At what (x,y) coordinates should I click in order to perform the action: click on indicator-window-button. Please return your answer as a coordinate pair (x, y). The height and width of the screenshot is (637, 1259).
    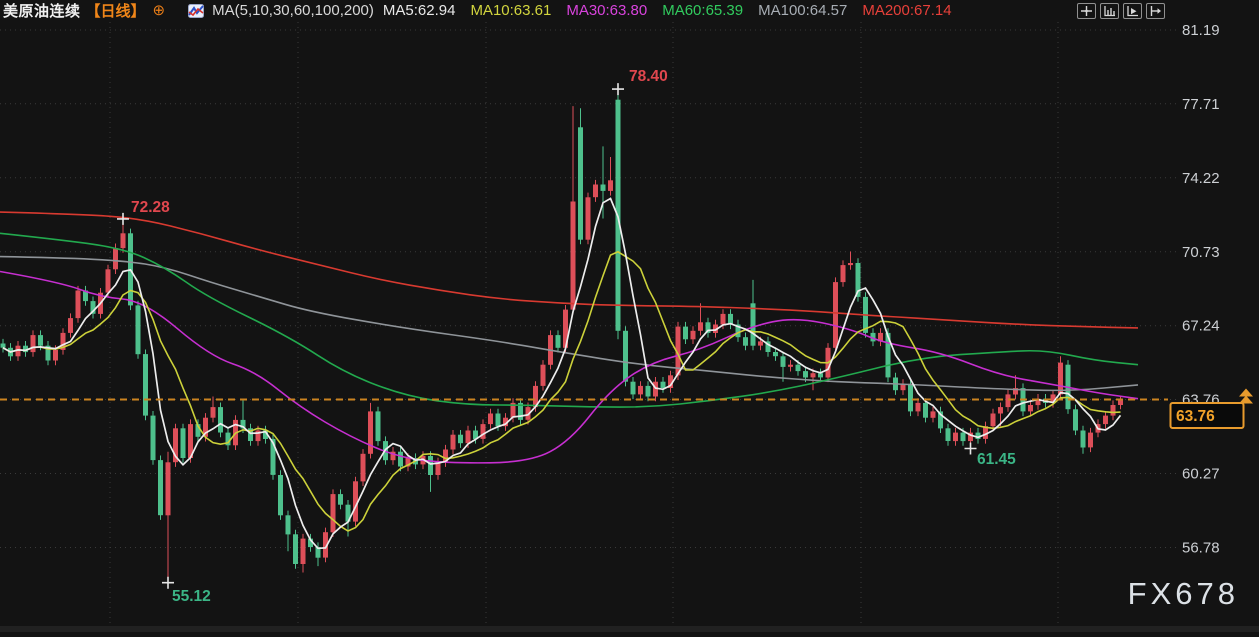
    Looking at the image, I should click on (1109, 10).